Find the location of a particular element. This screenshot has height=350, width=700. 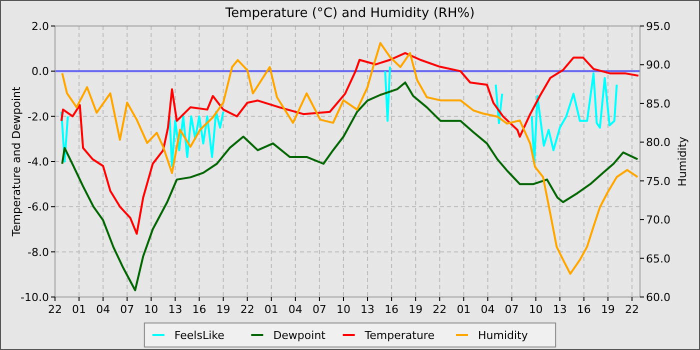

legend-label: FeelsLike is located at coordinates (199, 335).